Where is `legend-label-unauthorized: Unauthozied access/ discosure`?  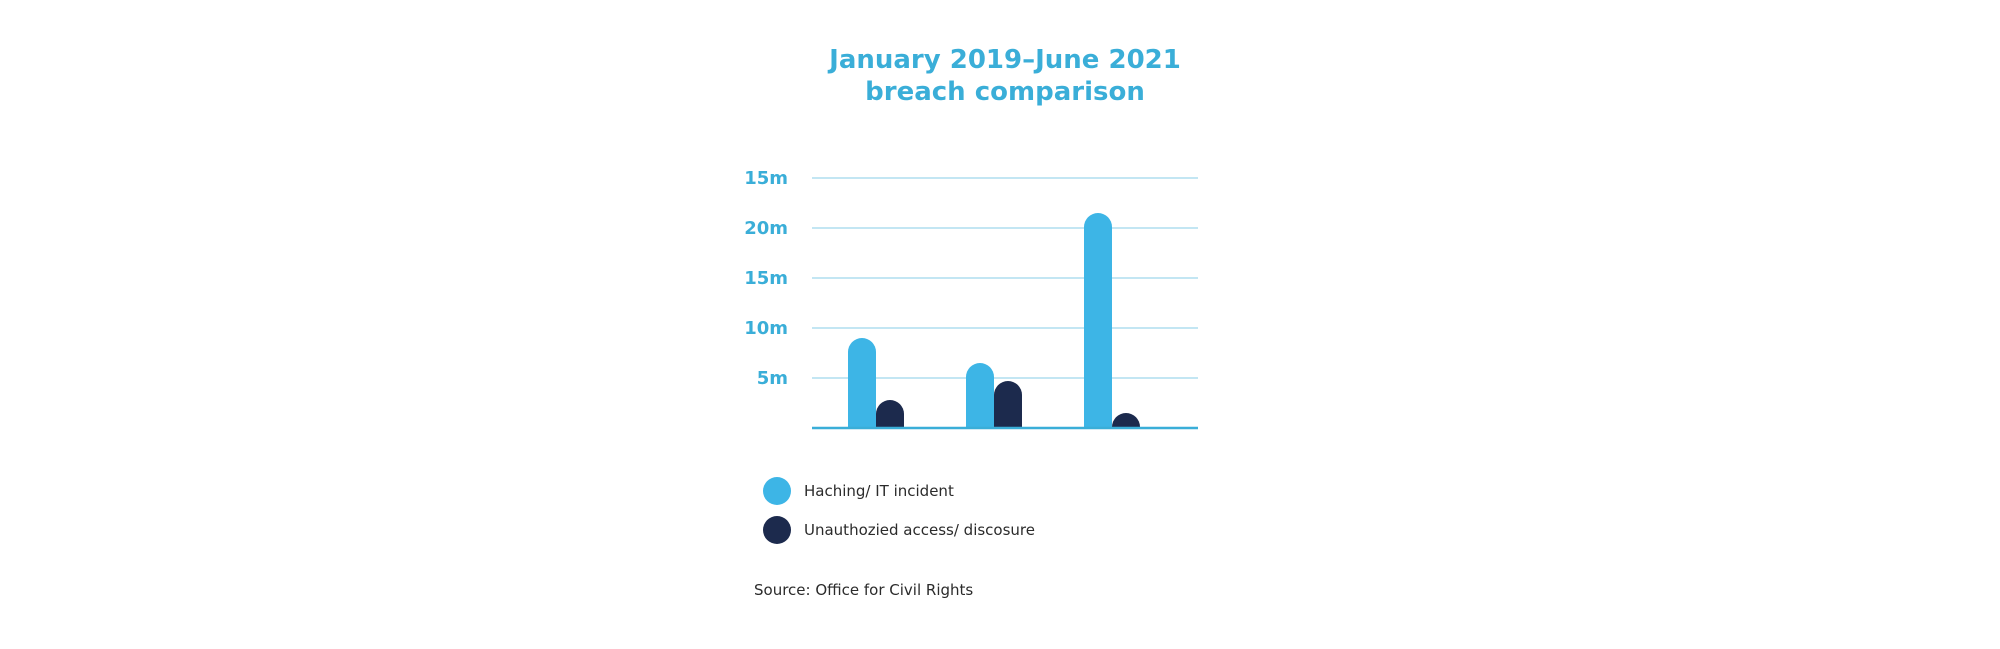
legend-label-unauthorized: Unauthozied access/ discosure is located at coordinates (919, 530).